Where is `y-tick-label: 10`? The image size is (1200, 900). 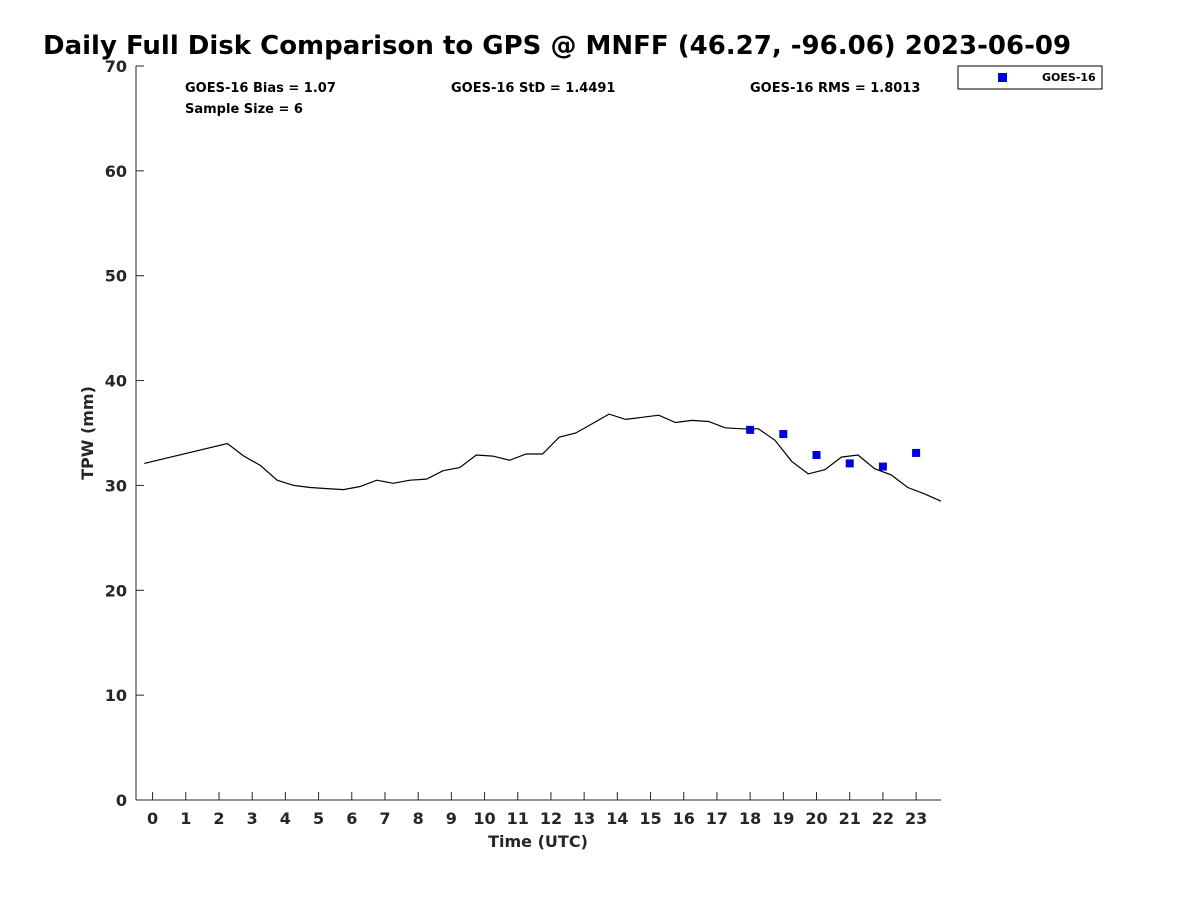 y-tick-label: 10 is located at coordinates (116, 695).